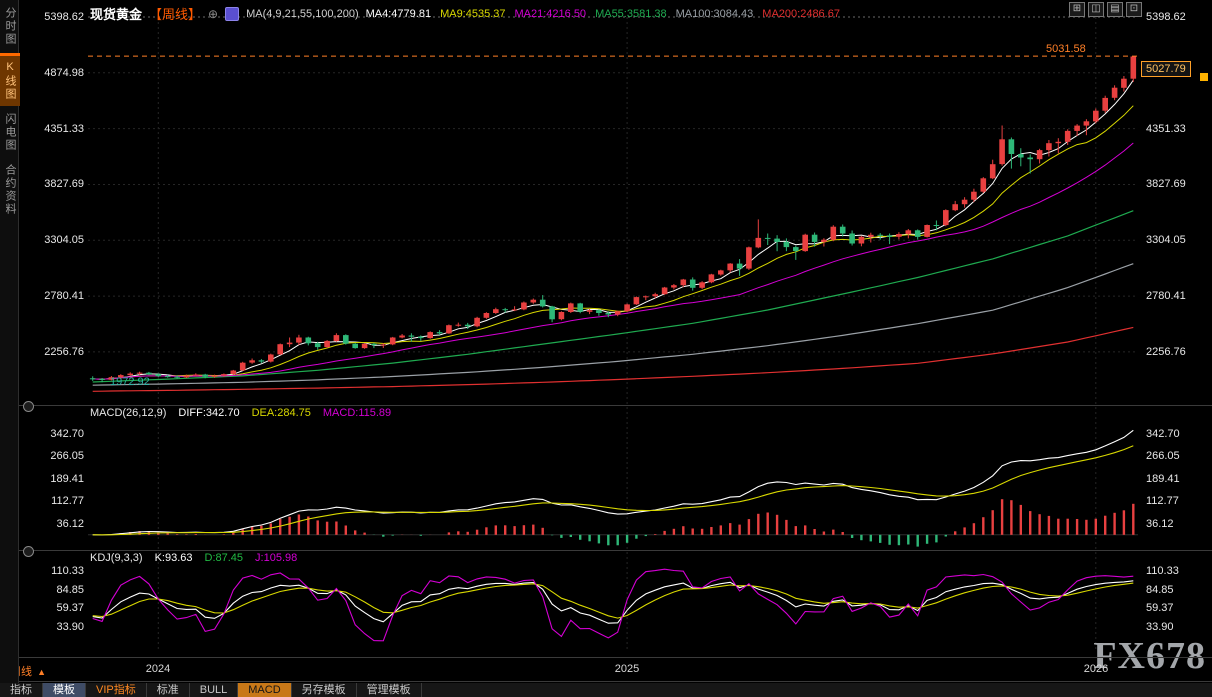 This screenshot has height=697, width=1212. Describe the element at coordinates (10, 190) in the screenshot. I see `sidebar-item-contract-info: 合约资料` at that location.